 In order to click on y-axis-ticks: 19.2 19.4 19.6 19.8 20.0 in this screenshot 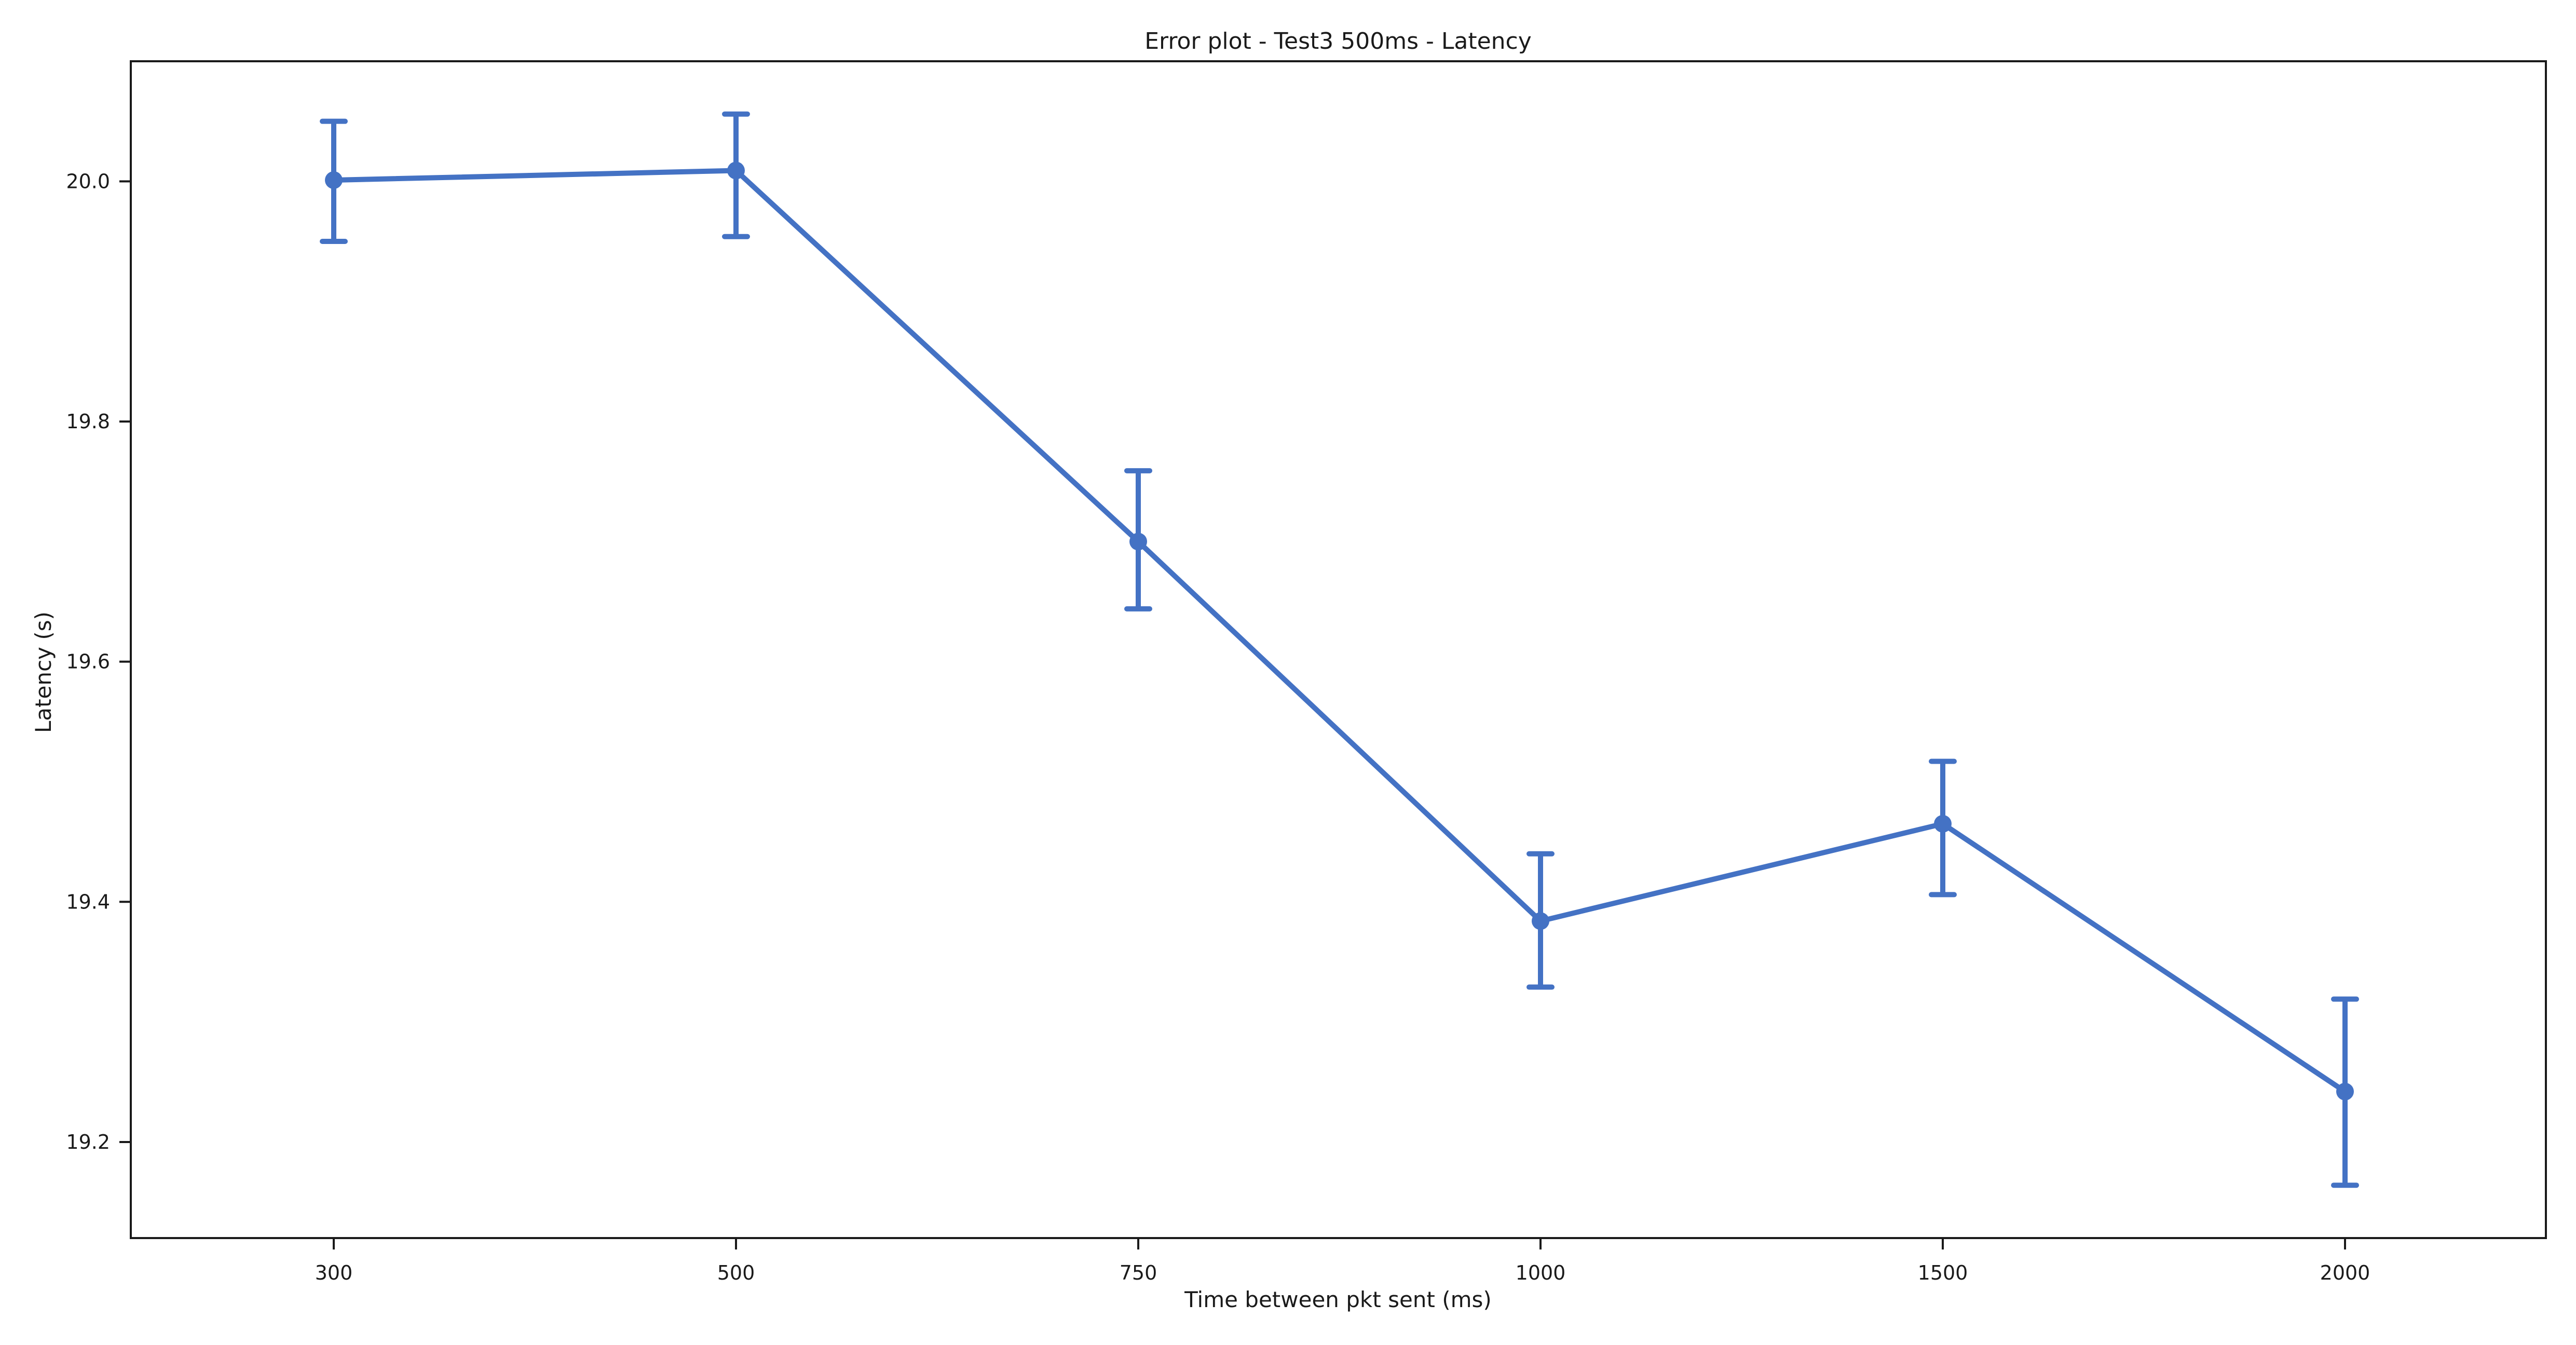, I will do `click(98, 661)`.